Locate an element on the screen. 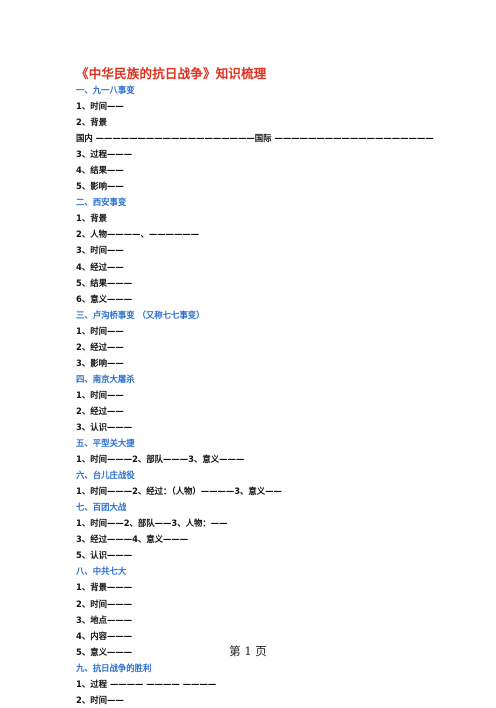 This screenshot has width=496, height=708. outline-item: 5、认识——— is located at coordinates (104, 555).